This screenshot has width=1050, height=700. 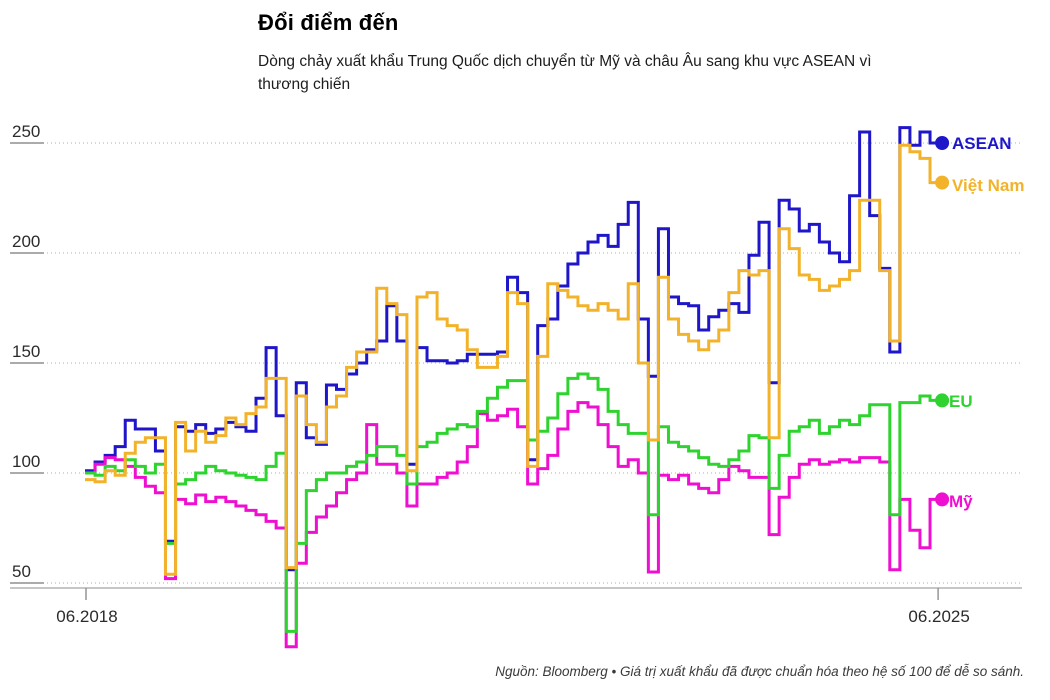 I want to click on y-axis-label: 100, so click(x=26, y=461).